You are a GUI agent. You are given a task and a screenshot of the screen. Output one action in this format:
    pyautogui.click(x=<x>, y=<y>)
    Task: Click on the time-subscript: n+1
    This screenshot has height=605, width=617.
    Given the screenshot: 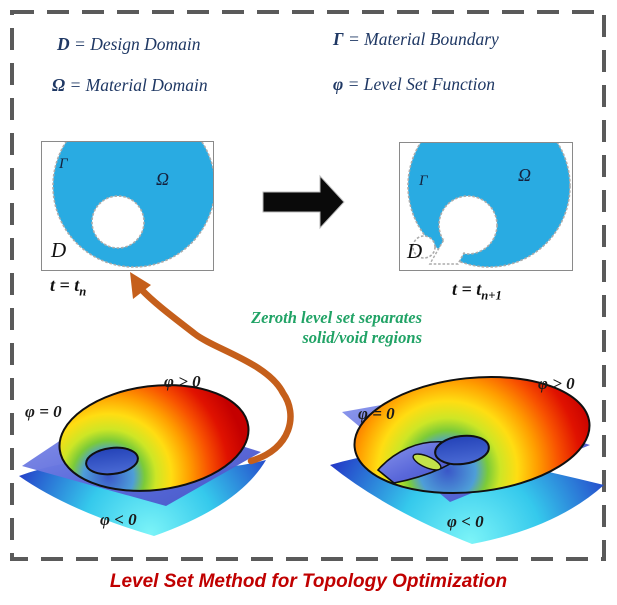 What is the action you would take?
    pyautogui.click(x=491, y=295)
    